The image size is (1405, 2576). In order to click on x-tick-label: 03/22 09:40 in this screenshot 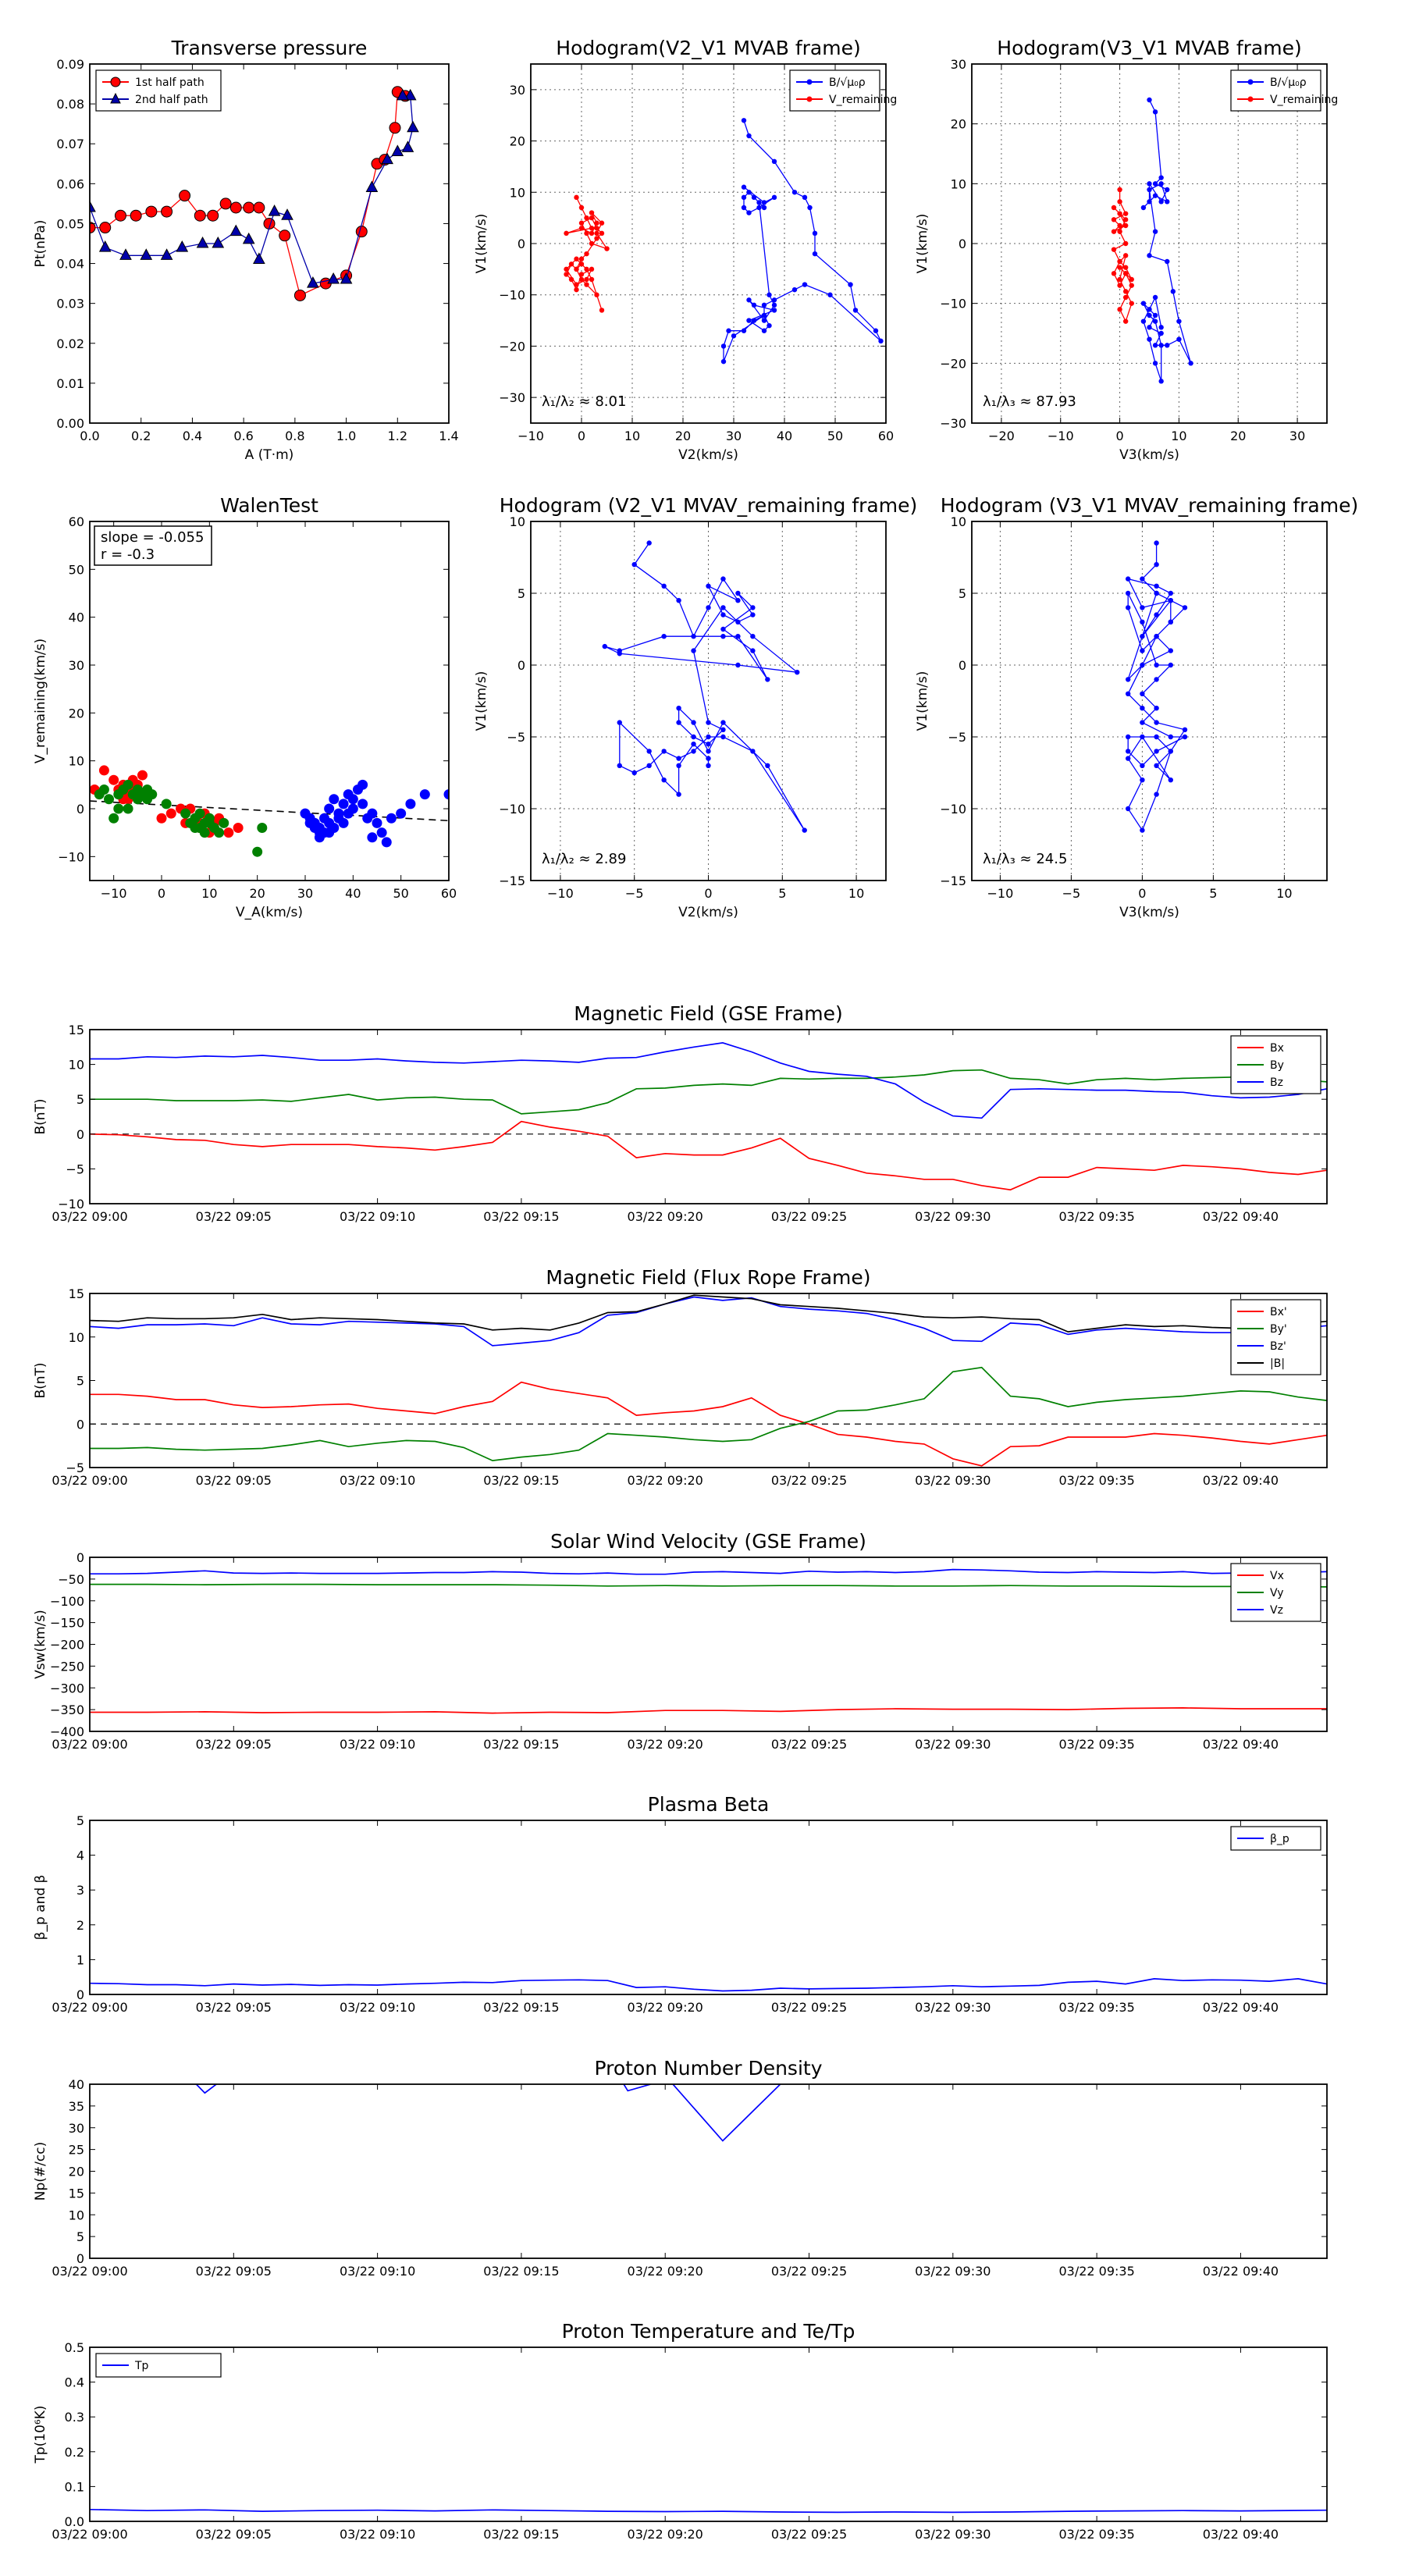, I will do `click(1241, 1480)`.